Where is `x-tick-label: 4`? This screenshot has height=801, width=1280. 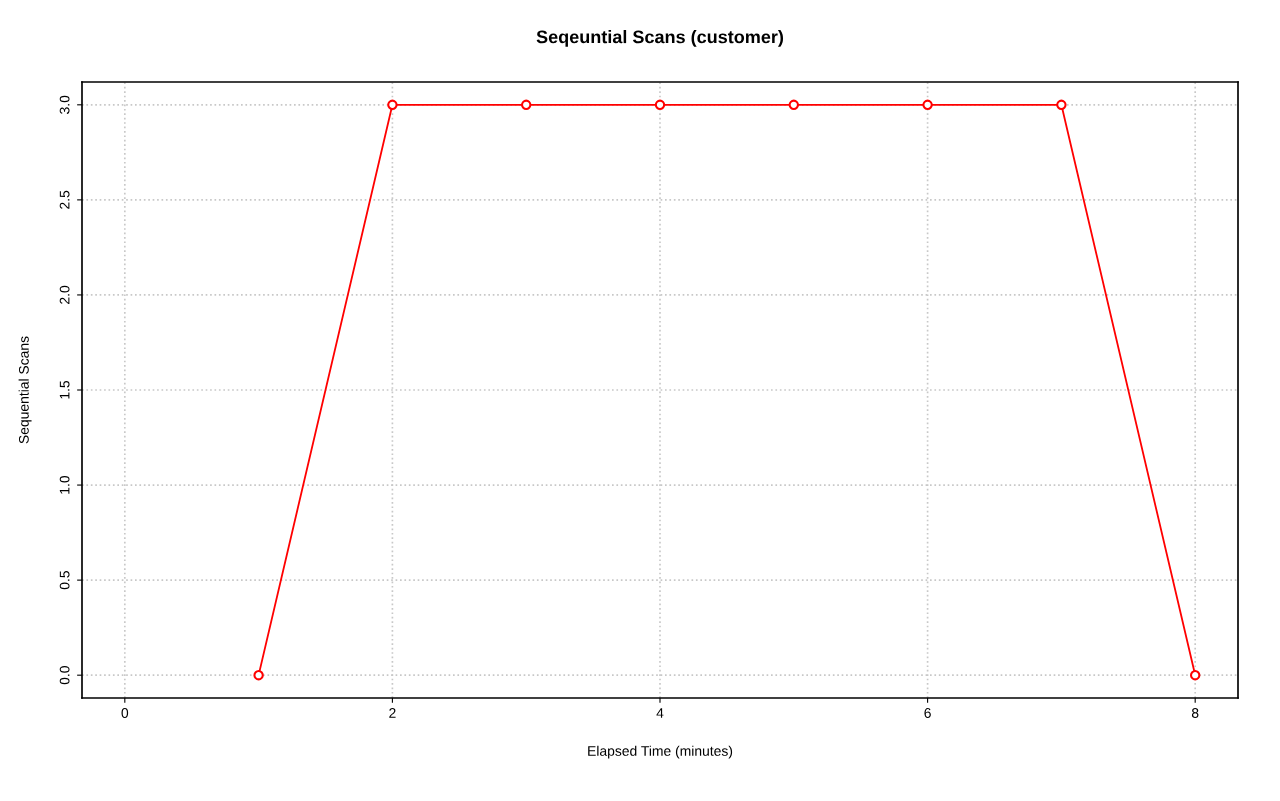 x-tick-label: 4 is located at coordinates (660, 713).